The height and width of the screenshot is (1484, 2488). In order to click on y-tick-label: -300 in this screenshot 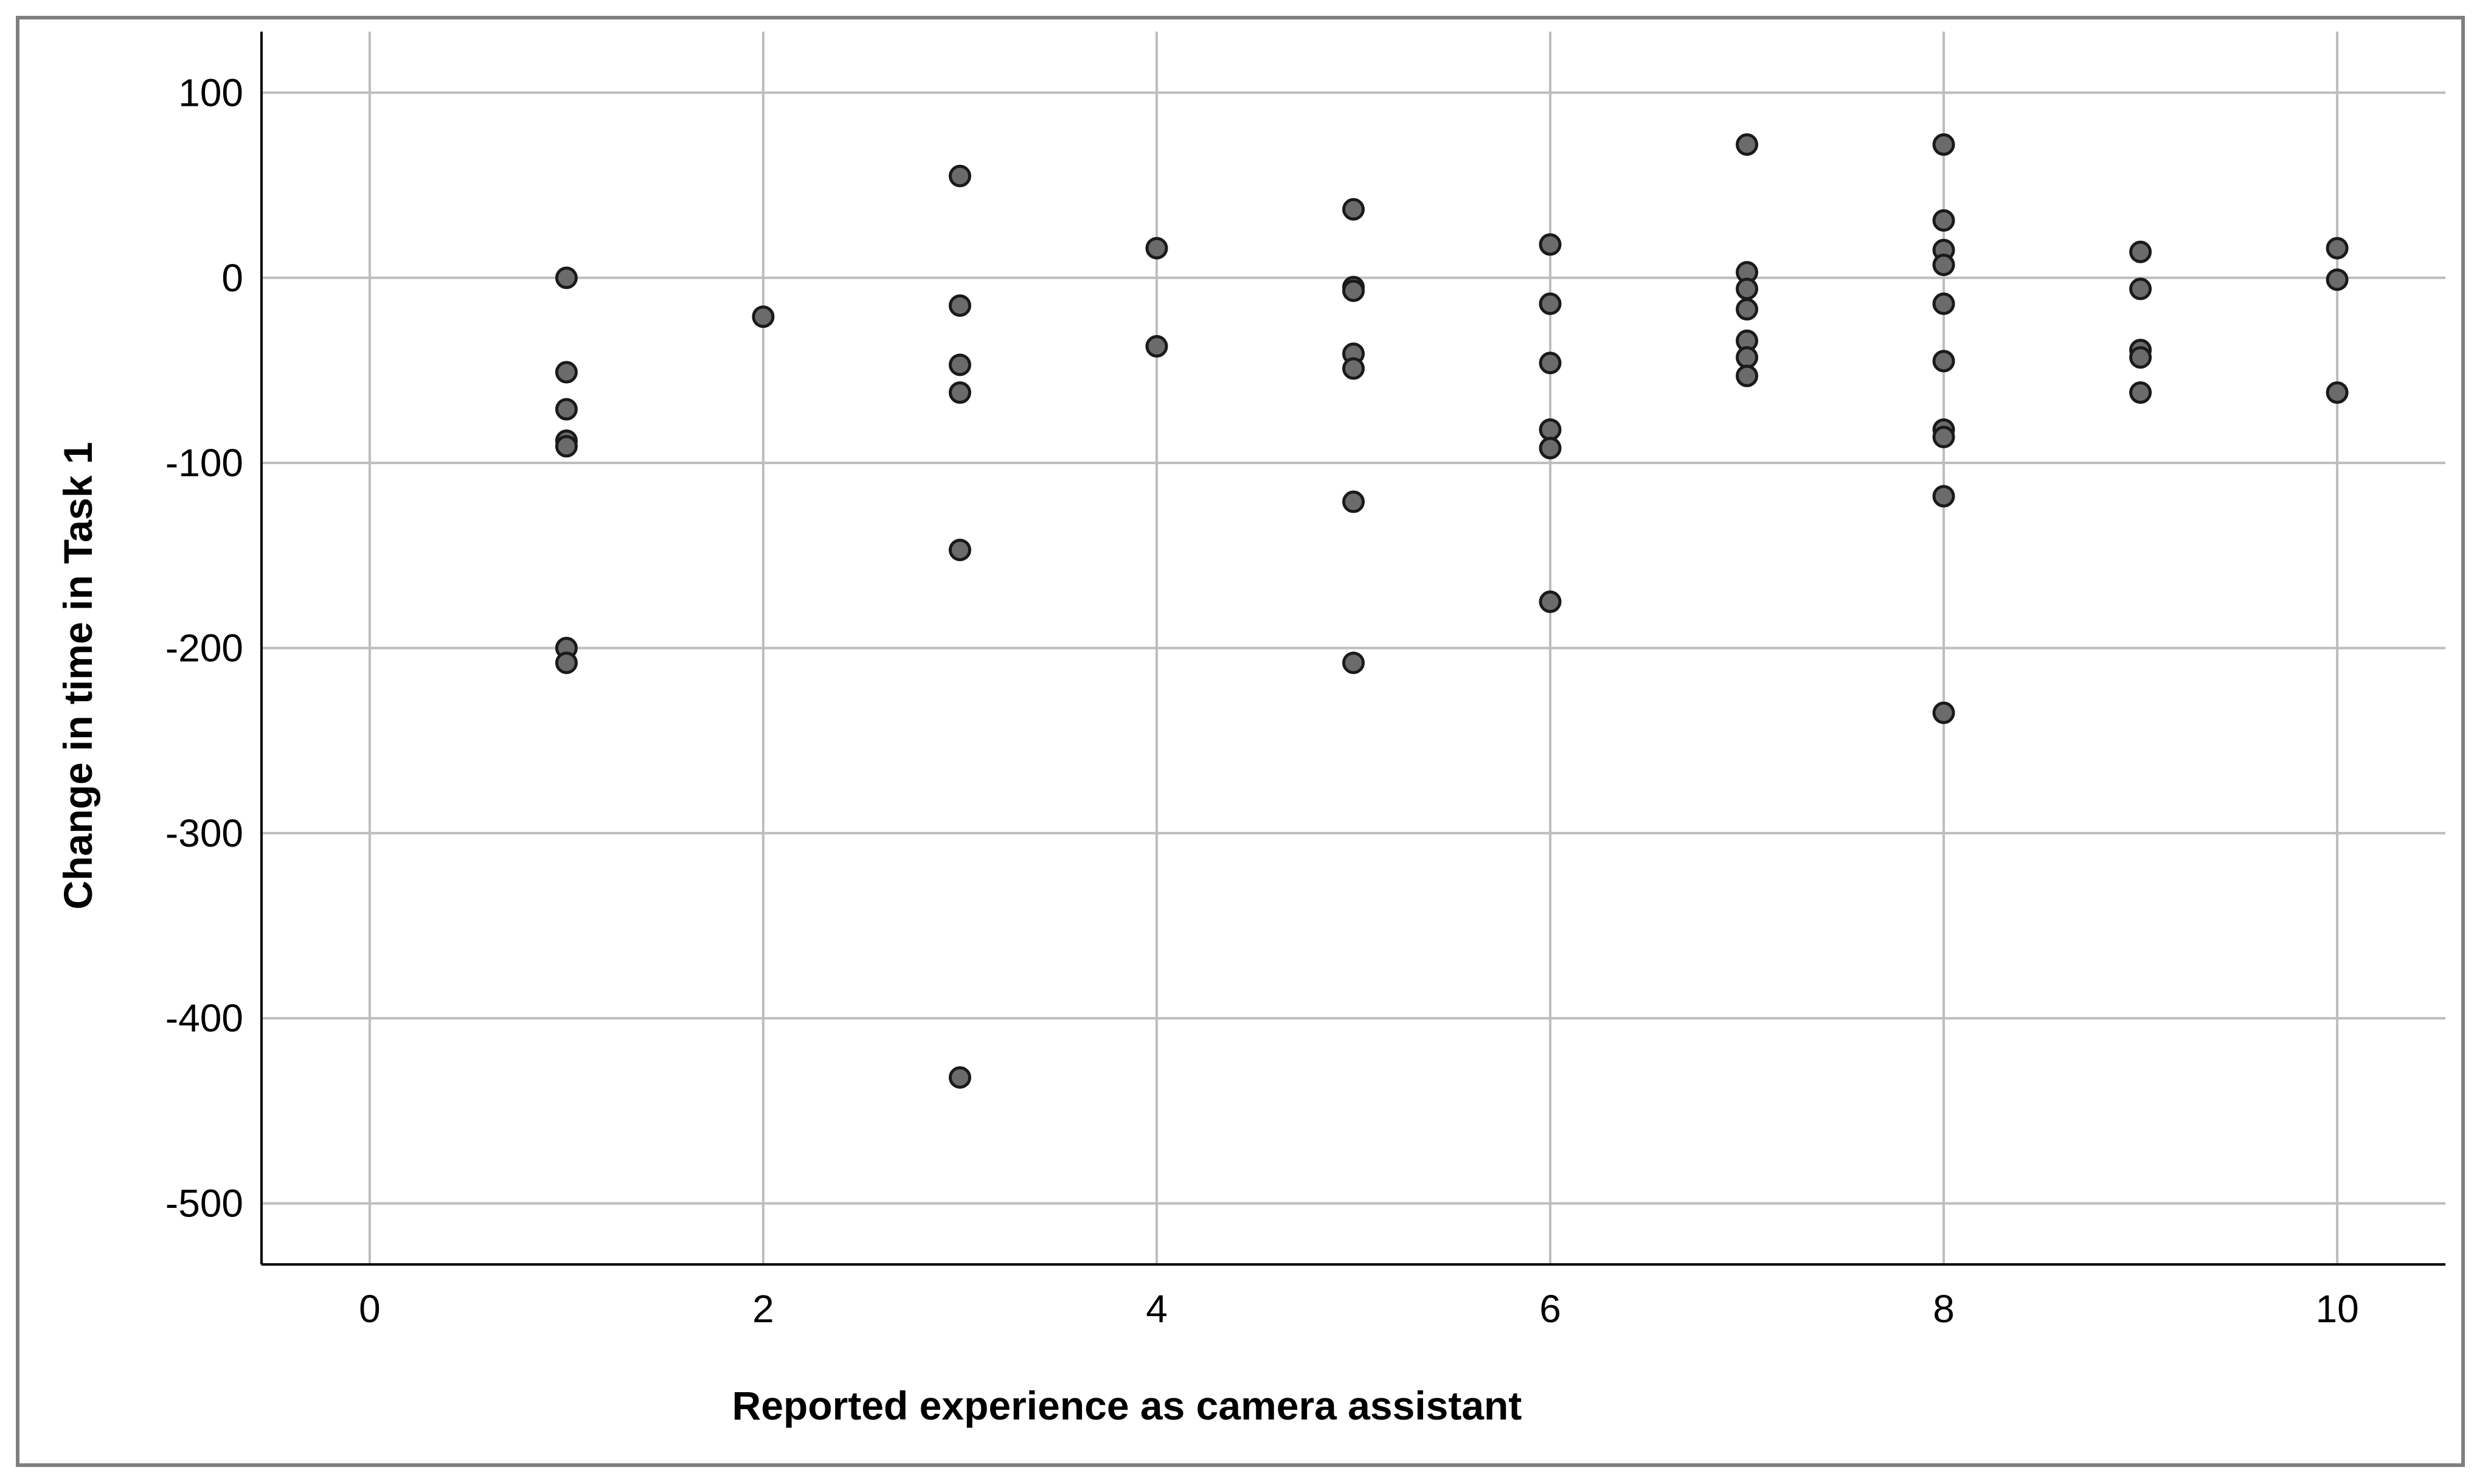, I will do `click(204, 833)`.